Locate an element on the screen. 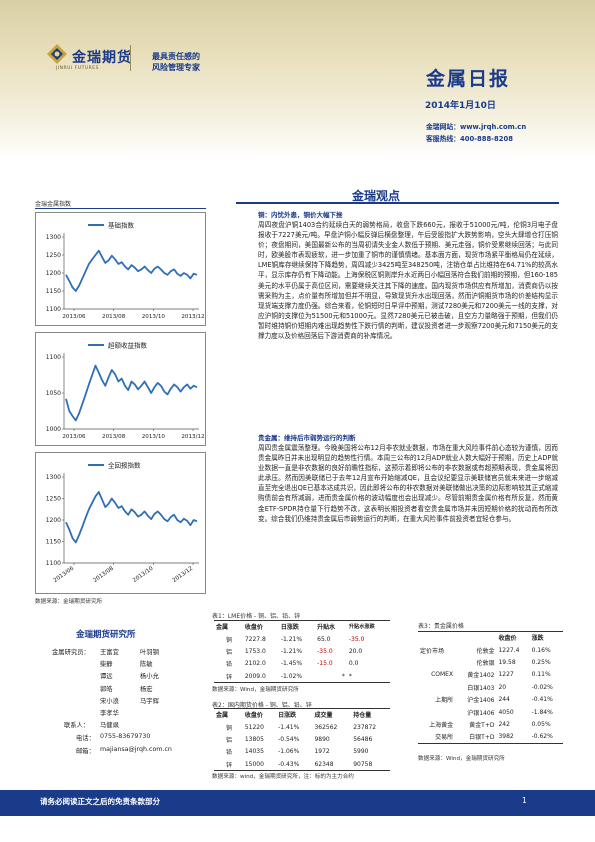  table-cell: 上海黄金 is located at coordinates (441, 725).